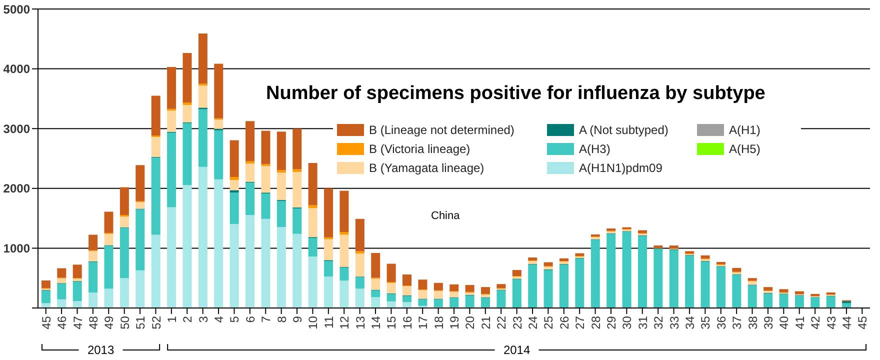 This screenshot has height=360, width=880. What do you see at coordinates (16, 129) in the screenshot?
I see `y-tick-label: 3000` at bounding box center [16, 129].